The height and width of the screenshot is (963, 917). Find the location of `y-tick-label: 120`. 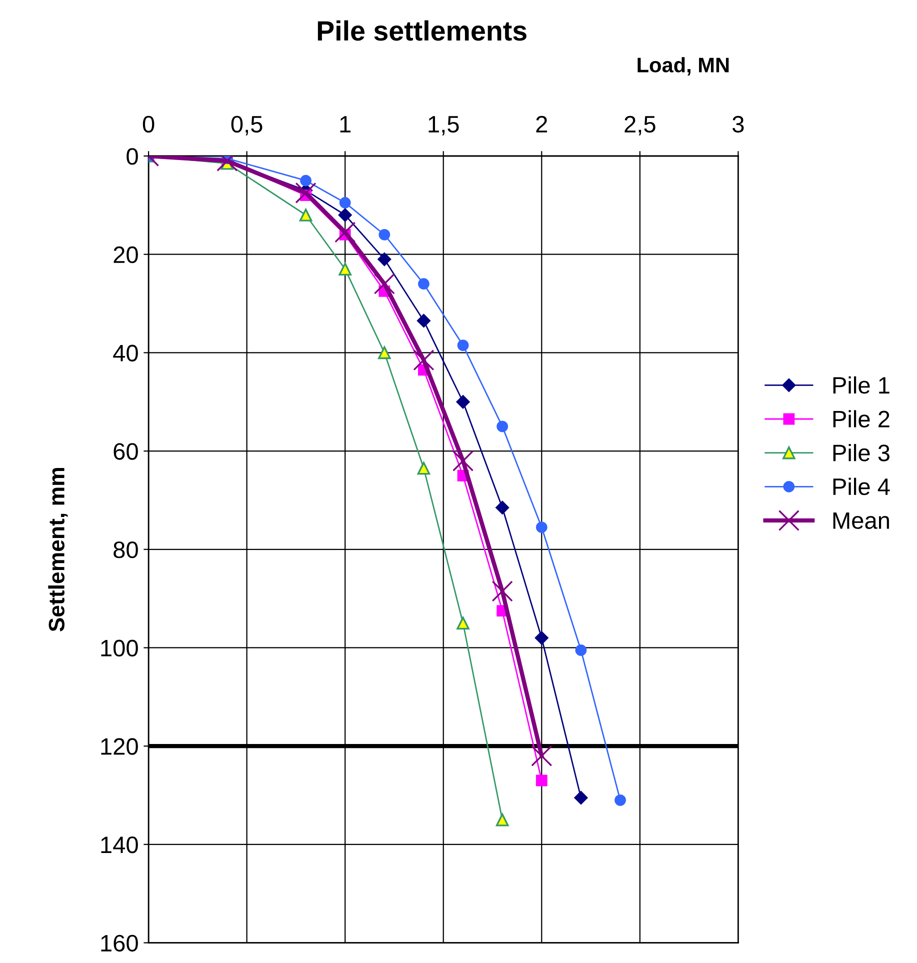

y-tick-label: 120 is located at coordinates (119, 746).